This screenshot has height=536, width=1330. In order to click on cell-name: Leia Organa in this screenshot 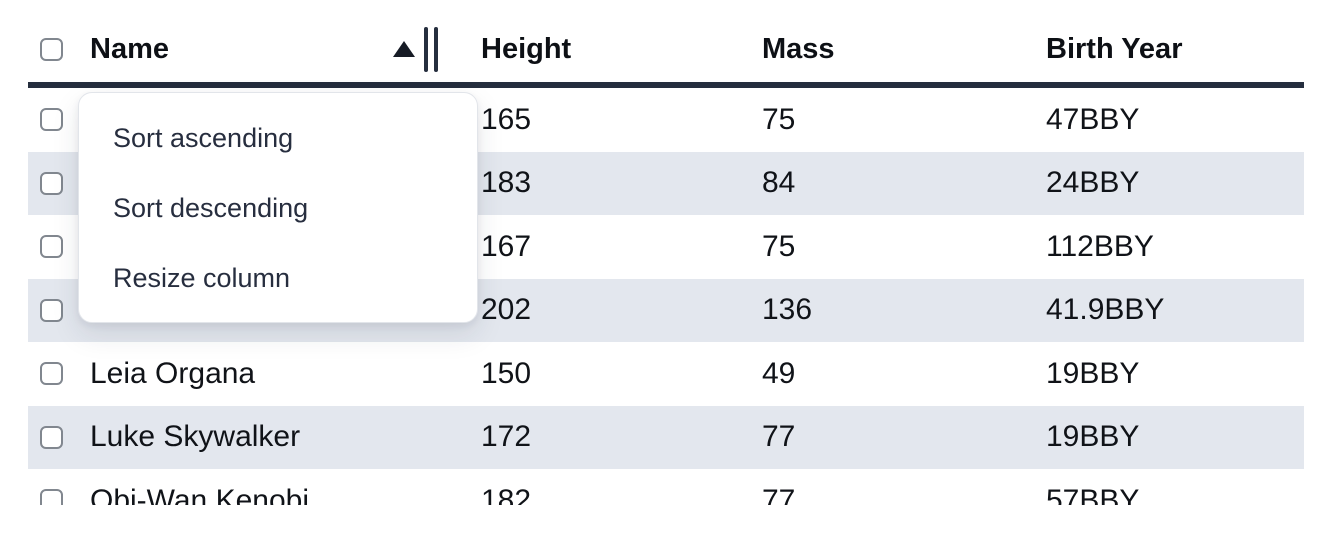, I will do `click(173, 373)`.